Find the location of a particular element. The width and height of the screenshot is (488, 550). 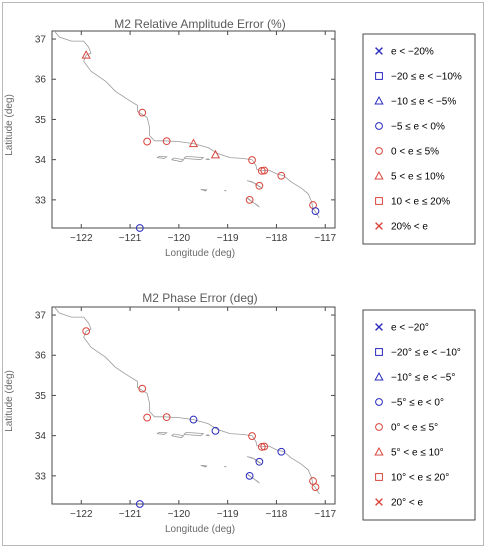

x-tick-label: −119 is located at coordinates (228, 514).